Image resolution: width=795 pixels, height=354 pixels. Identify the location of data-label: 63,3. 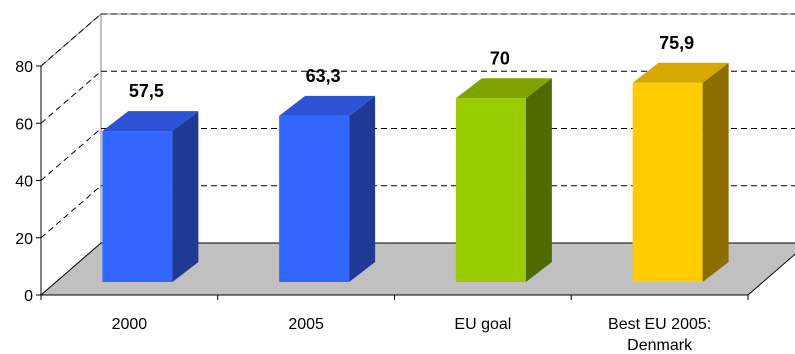
(323, 76).